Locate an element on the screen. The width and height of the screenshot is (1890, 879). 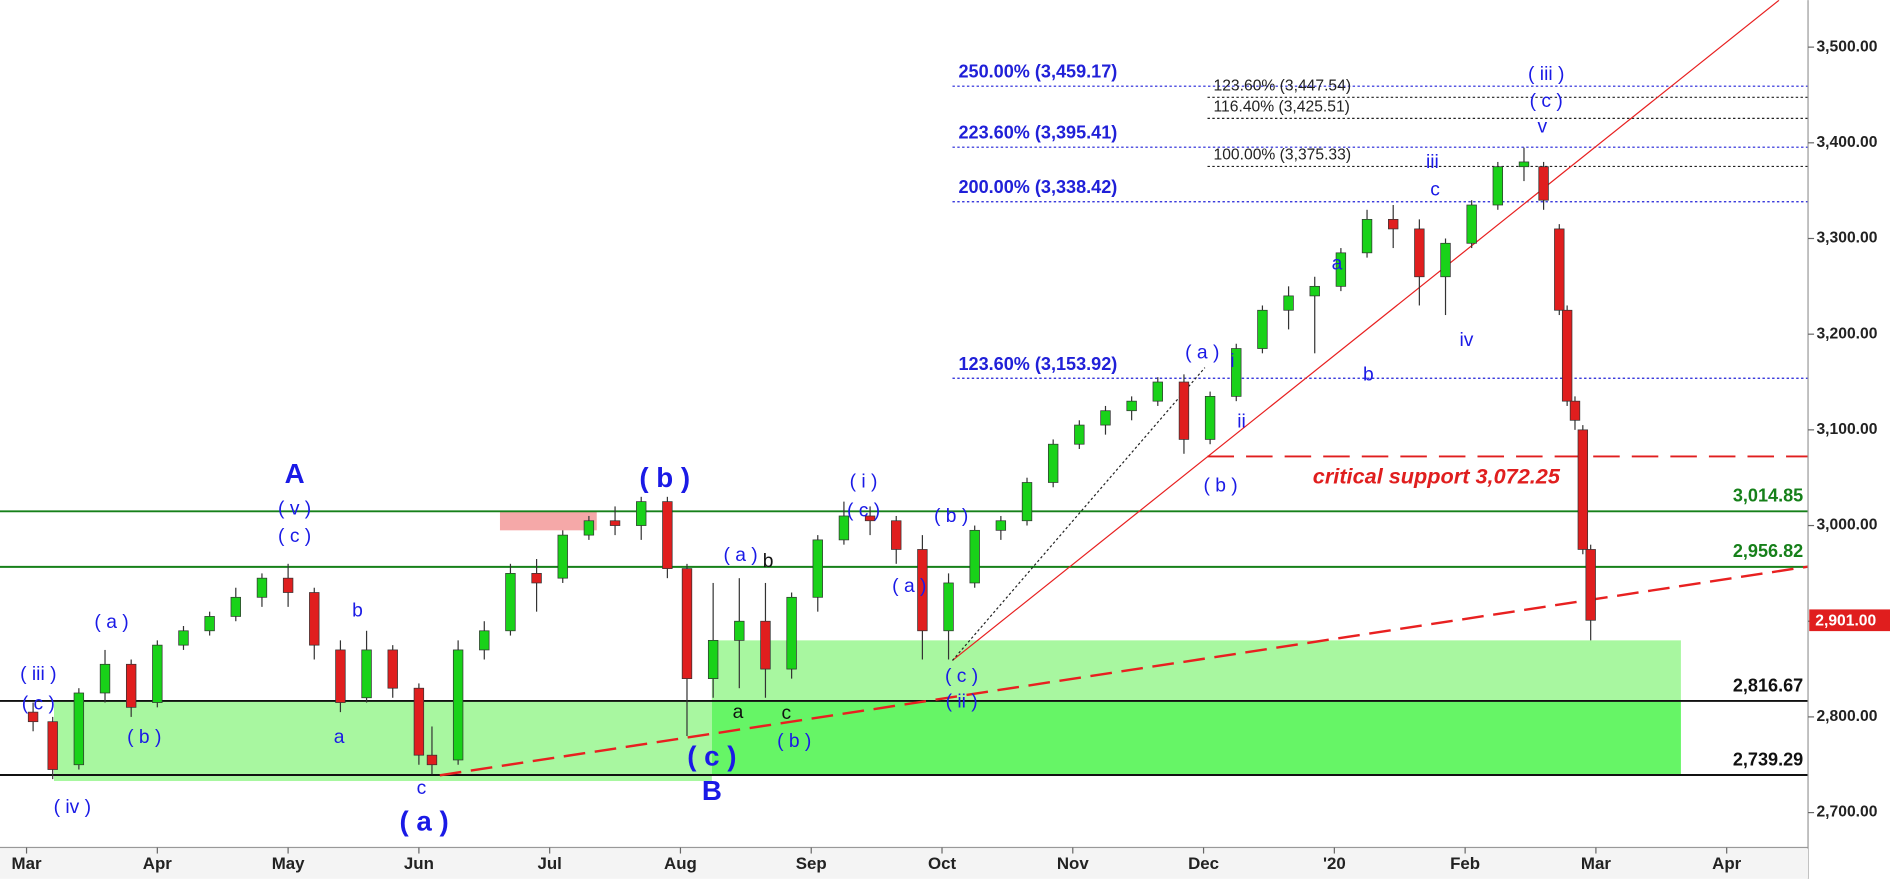
note: critical support 3,072.25 is located at coordinates (1437, 475).